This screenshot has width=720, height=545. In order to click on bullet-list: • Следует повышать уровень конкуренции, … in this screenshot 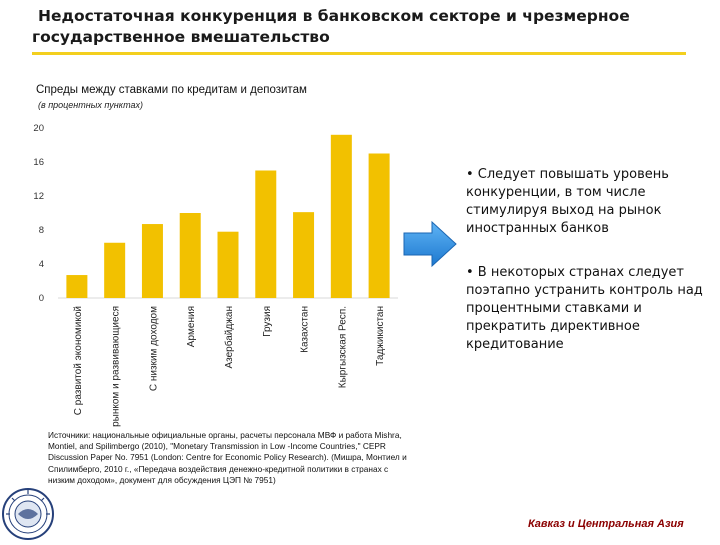, I will do `click(591, 273)`.